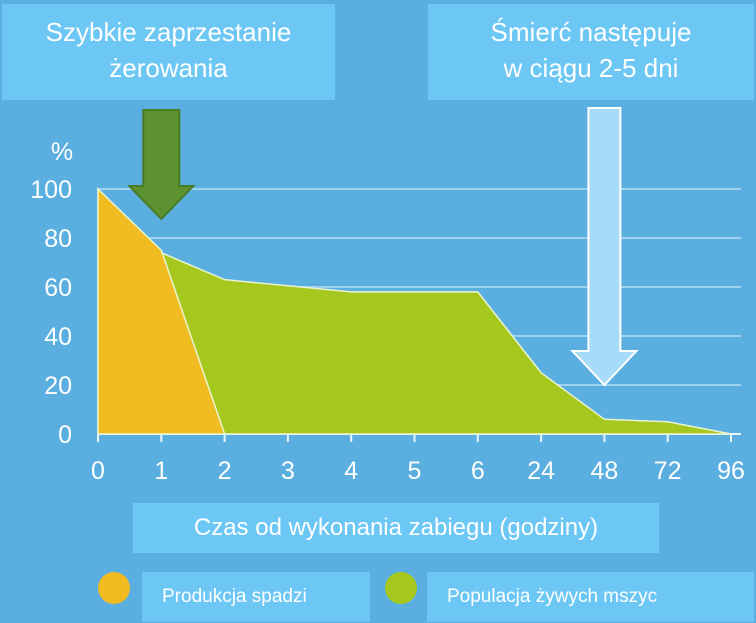  What do you see at coordinates (731, 471) in the screenshot?
I see `x-tick-label: 96` at bounding box center [731, 471].